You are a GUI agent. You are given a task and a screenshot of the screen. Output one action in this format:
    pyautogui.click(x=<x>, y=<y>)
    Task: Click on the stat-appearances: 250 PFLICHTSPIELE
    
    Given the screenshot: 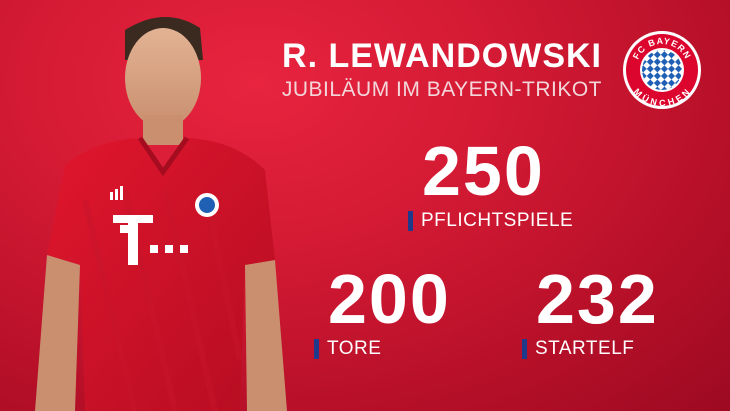 What is the action you would take?
    pyautogui.click(x=490, y=184)
    